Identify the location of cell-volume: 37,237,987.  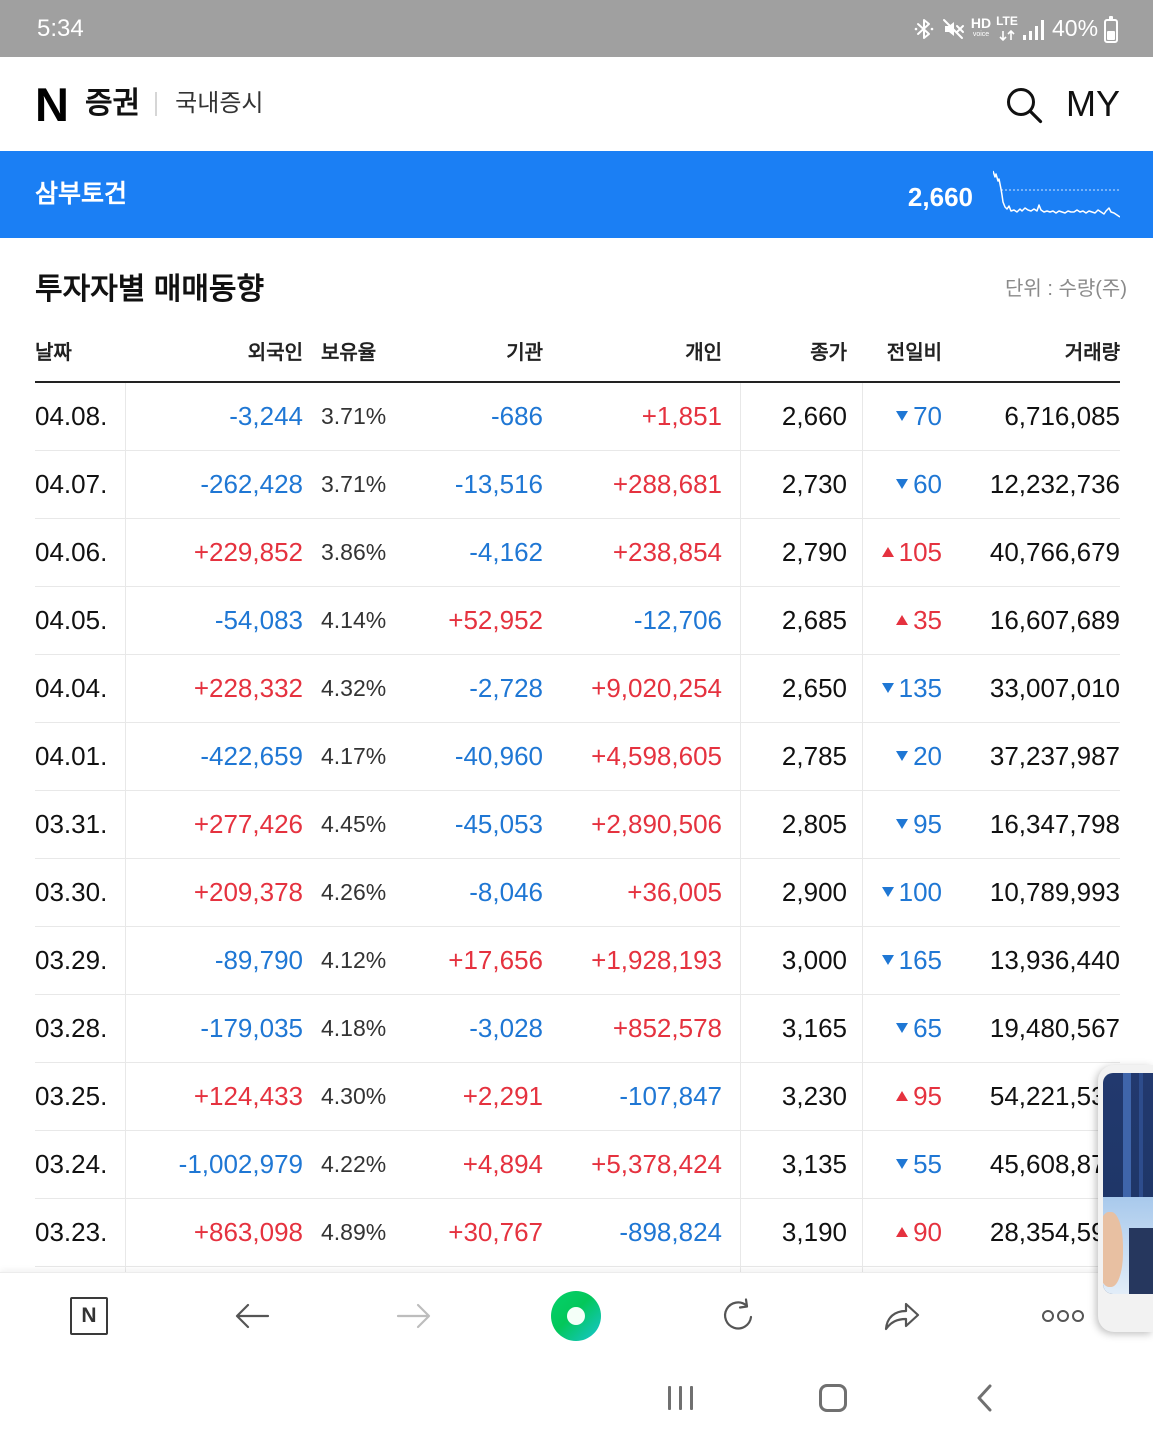
(1054, 756).